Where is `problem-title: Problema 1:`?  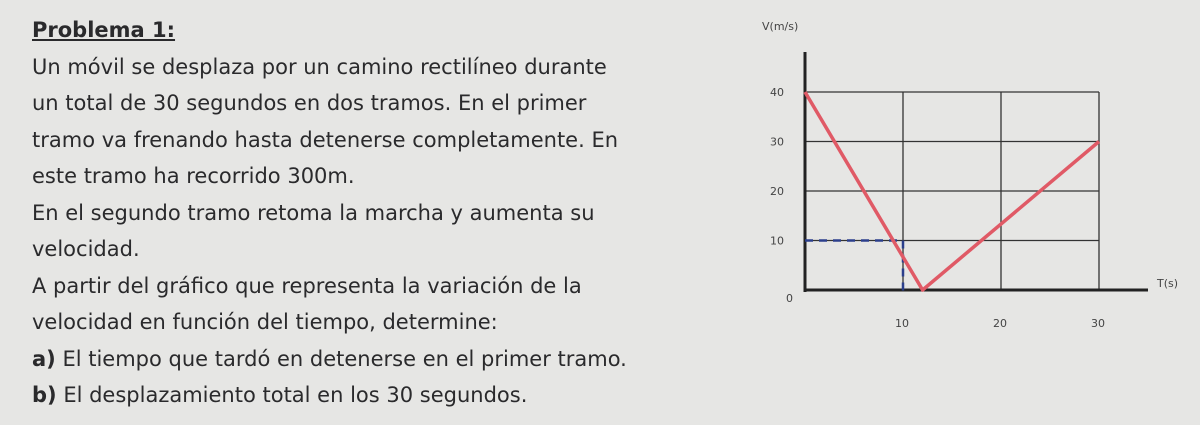 problem-title: Problema 1: is located at coordinates (104, 30).